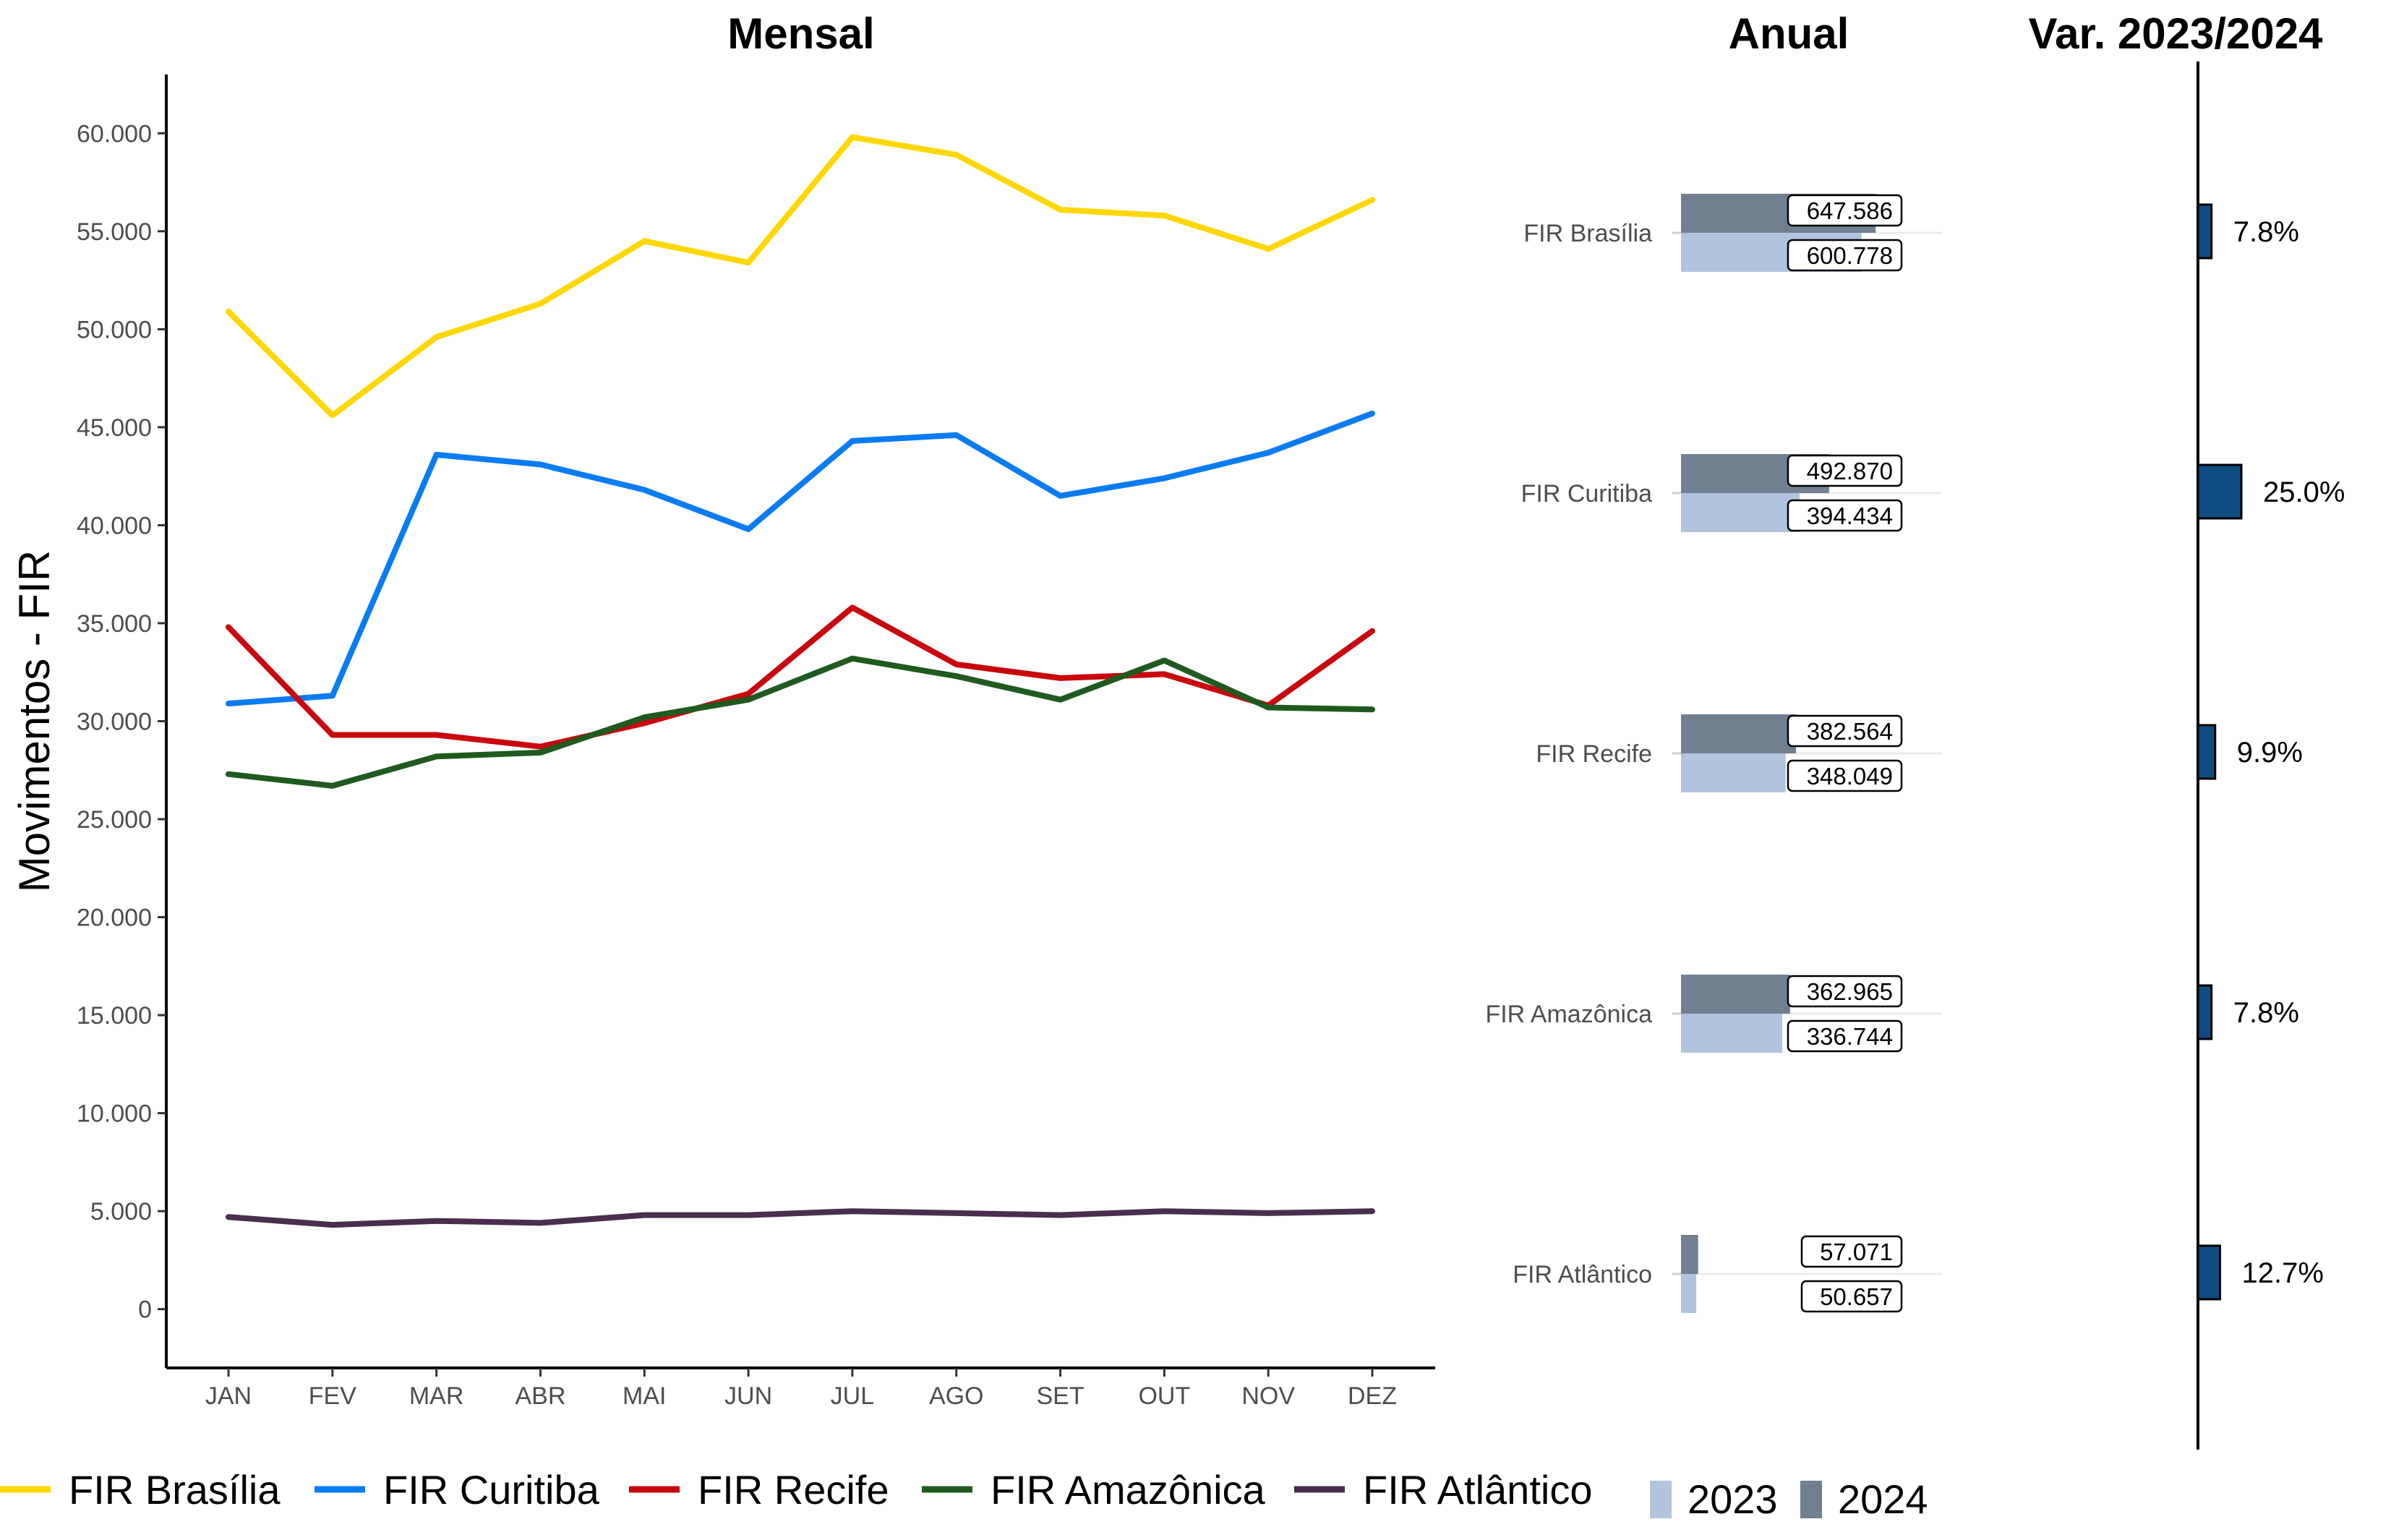 The width and height of the screenshot is (2391, 1540). What do you see at coordinates (1850, 776) in the screenshot?
I see `bar-value-label-2023: 348.049` at bounding box center [1850, 776].